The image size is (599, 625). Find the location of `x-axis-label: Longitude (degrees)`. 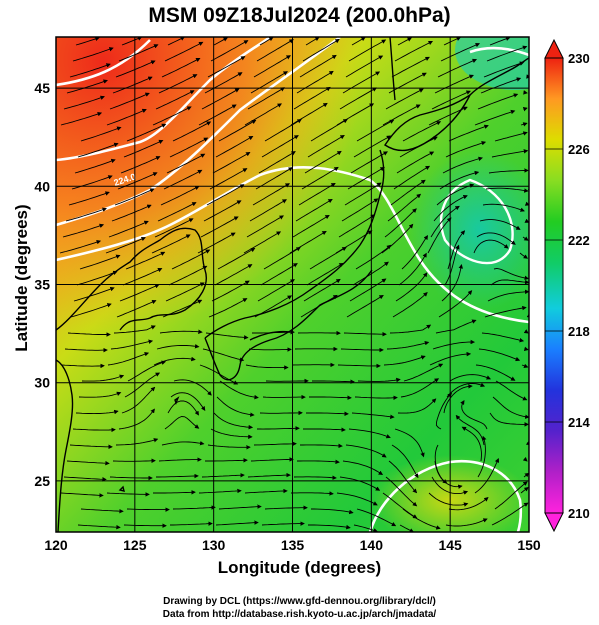

x-axis-label: Longitude (degrees) is located at coordinates (299, 567).